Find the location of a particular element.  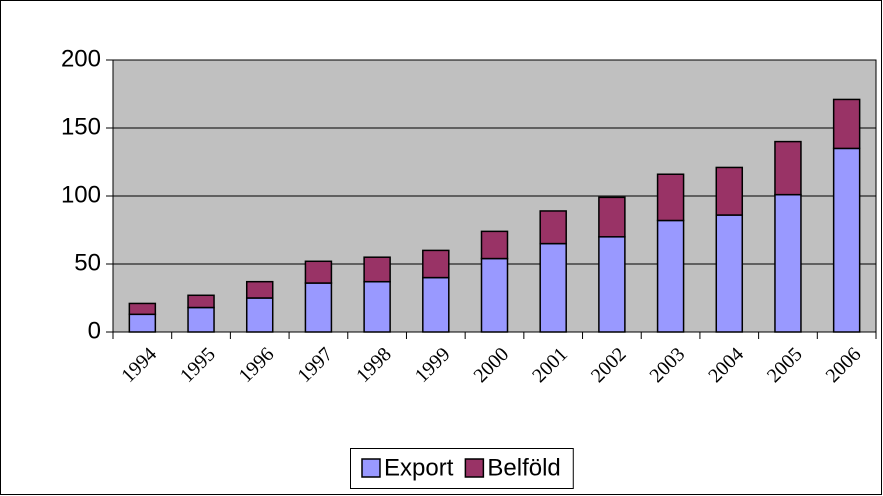

y-tick-label: 50 is located at coordinates (87, 262).